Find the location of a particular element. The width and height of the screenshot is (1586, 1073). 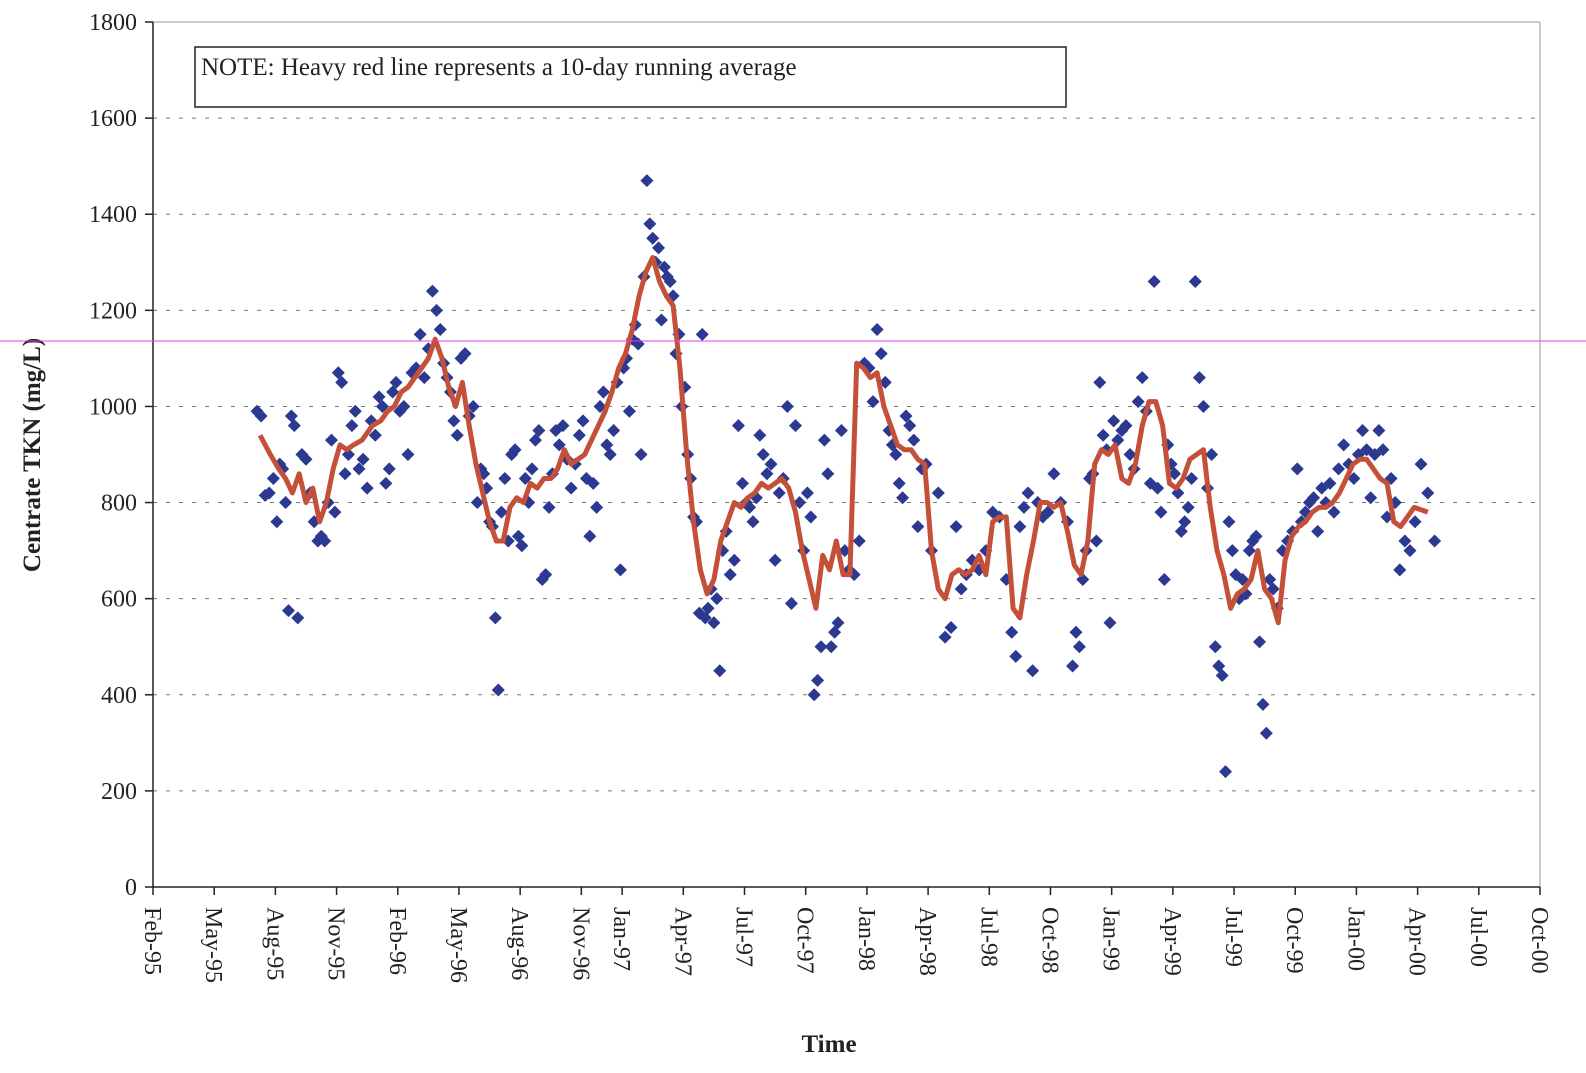

y-tick-label: 1200 is located at coordinates (113, 311).